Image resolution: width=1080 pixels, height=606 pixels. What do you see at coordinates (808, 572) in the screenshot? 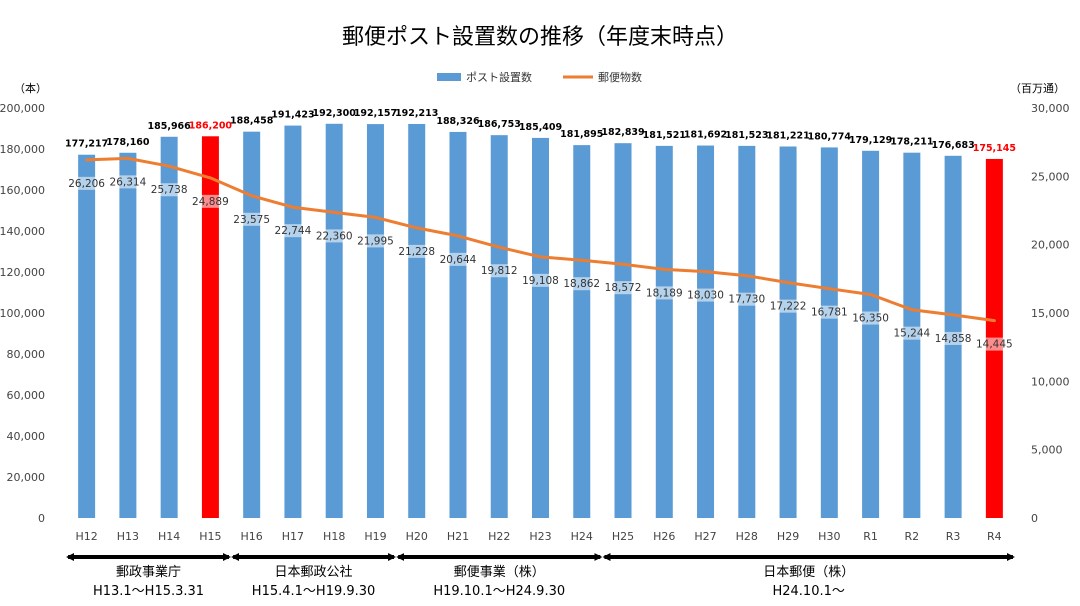
I see `era-name: 日本郵便（株）` at bounding box center [808, 572].